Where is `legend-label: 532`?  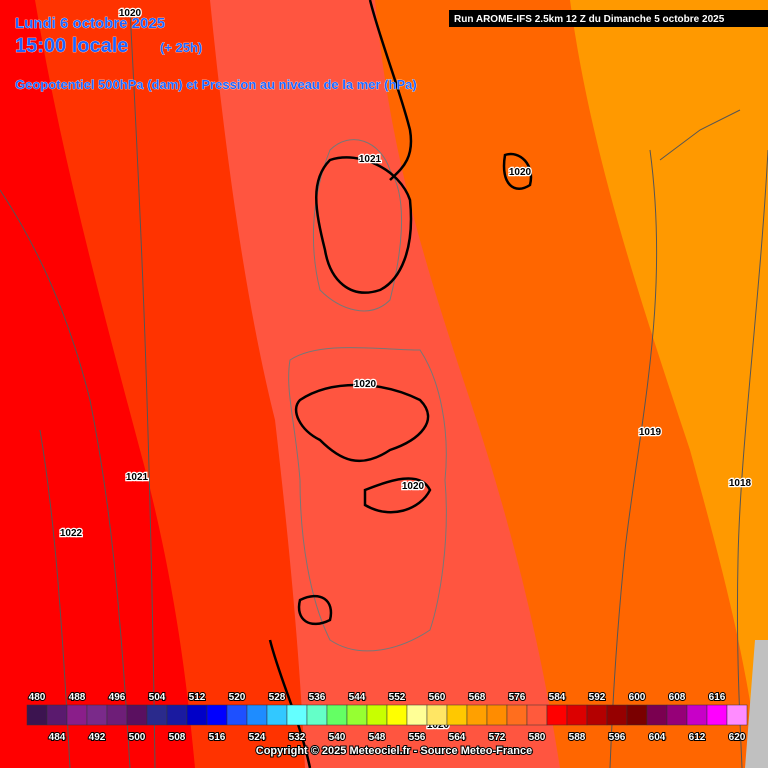
legend-label: 532 is located at coordinates (297, 737).